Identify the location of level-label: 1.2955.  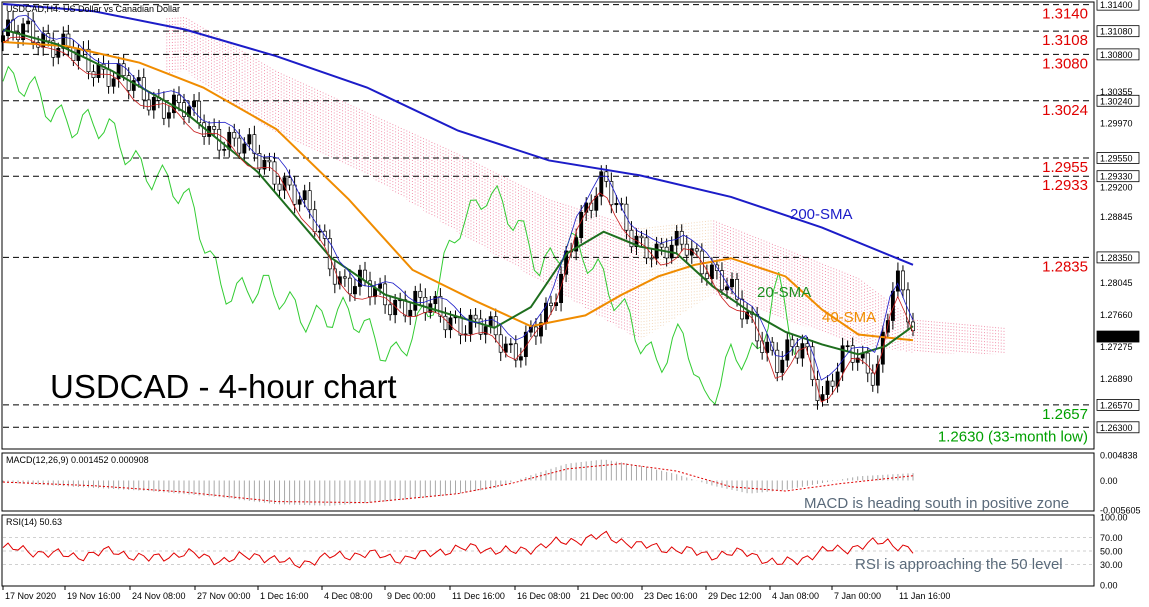
(1065, 167).